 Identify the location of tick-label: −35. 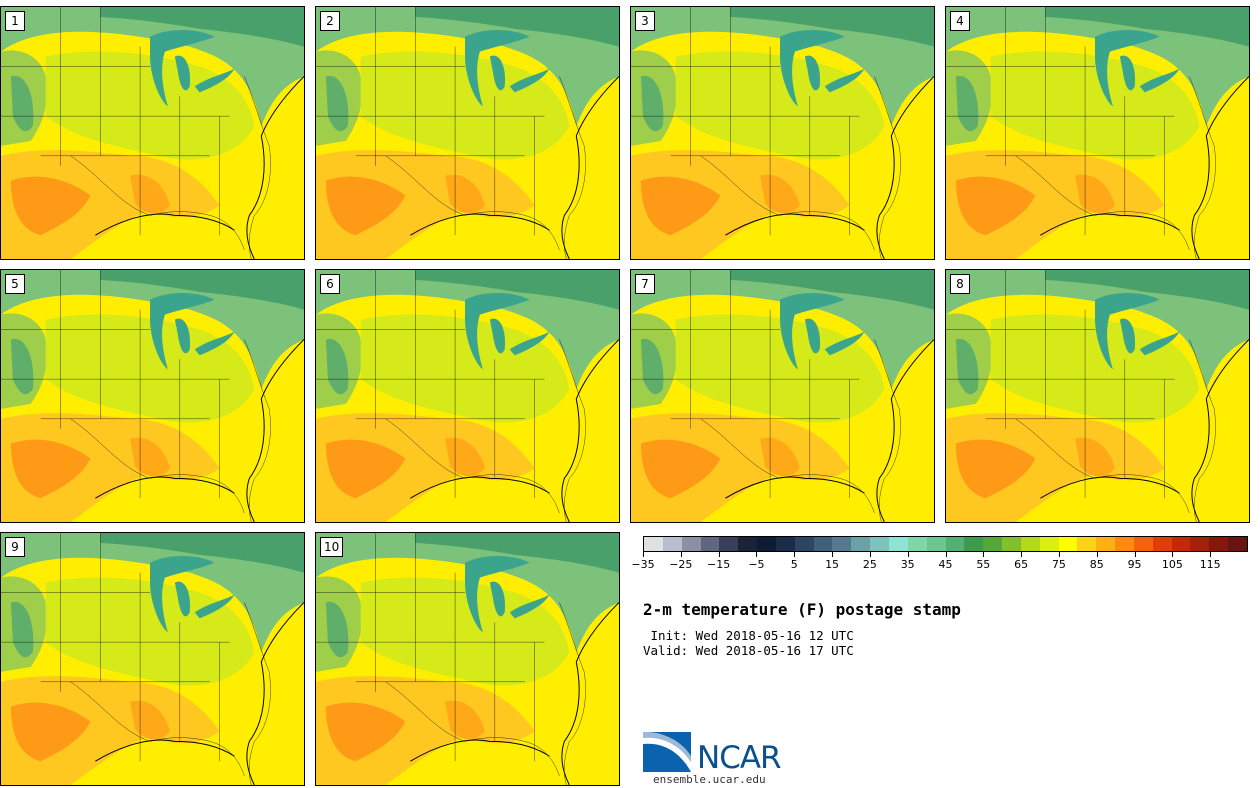
(643, 564).